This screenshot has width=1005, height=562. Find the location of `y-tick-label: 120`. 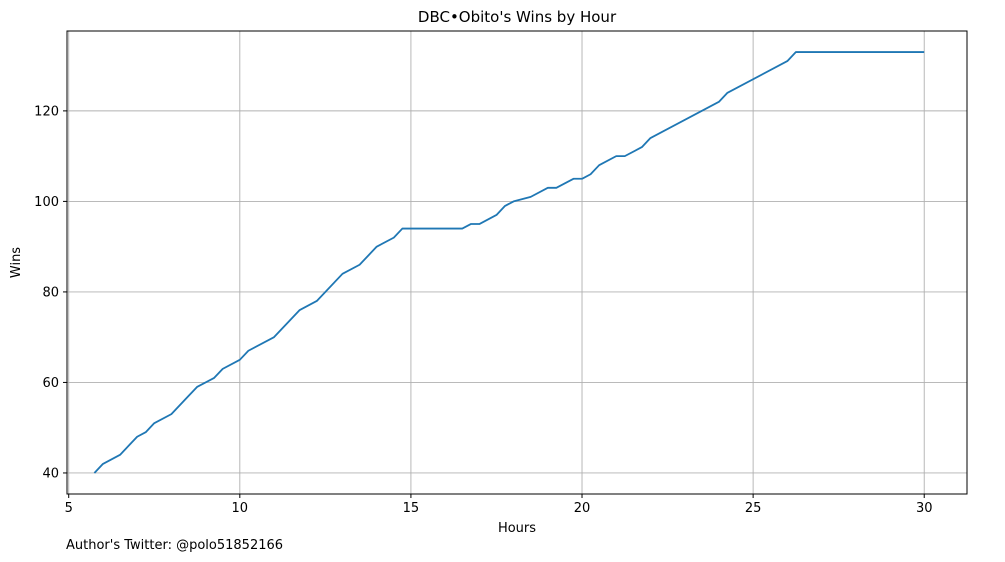

y-tick-label: 120 is located at coordinates (46, 111).